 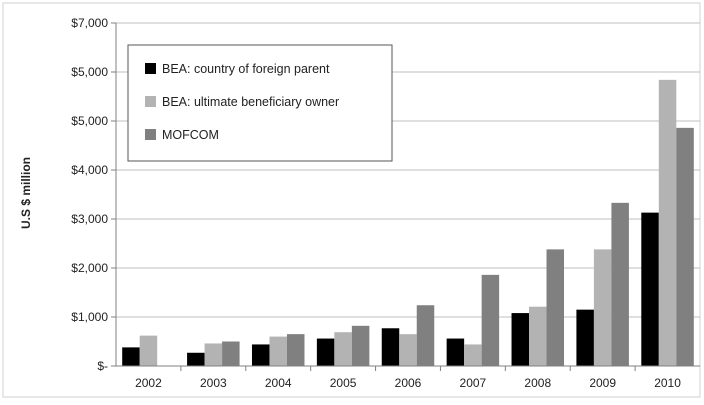 I want to click on x-tick-label: 2004, so click(x=278, y=383).